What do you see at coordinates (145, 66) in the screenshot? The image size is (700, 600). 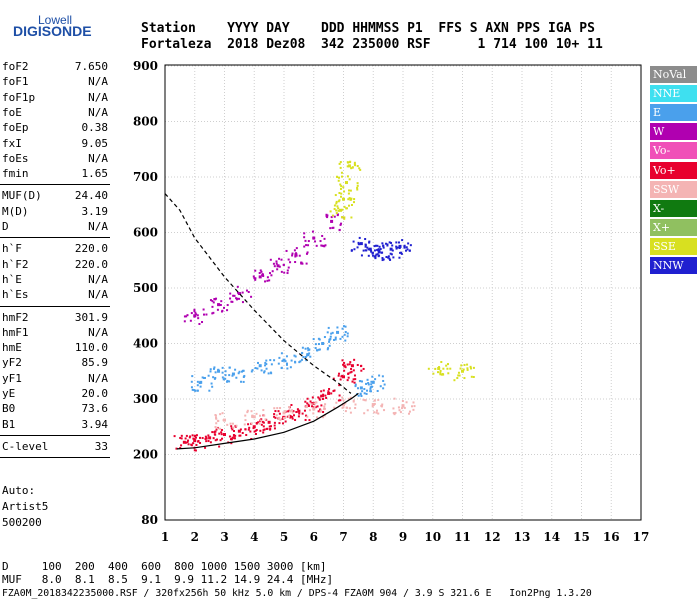 I see `y-tick-label: 900` at bounding box center [145, 66].